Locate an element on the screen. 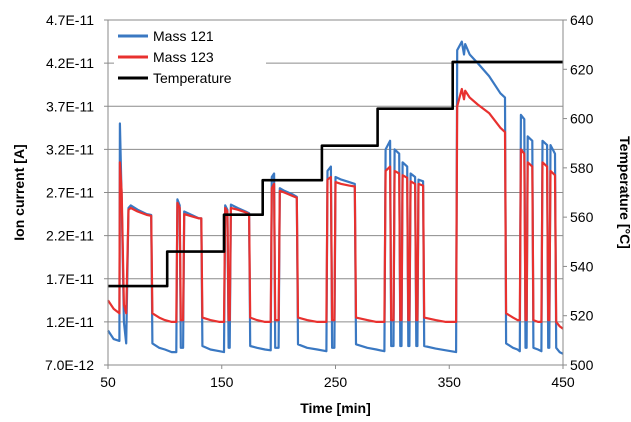 Image resolution: width=631 pixels, height=422 pixels. y2-tick-label-620: 620 is located at coordinates (582, 69).